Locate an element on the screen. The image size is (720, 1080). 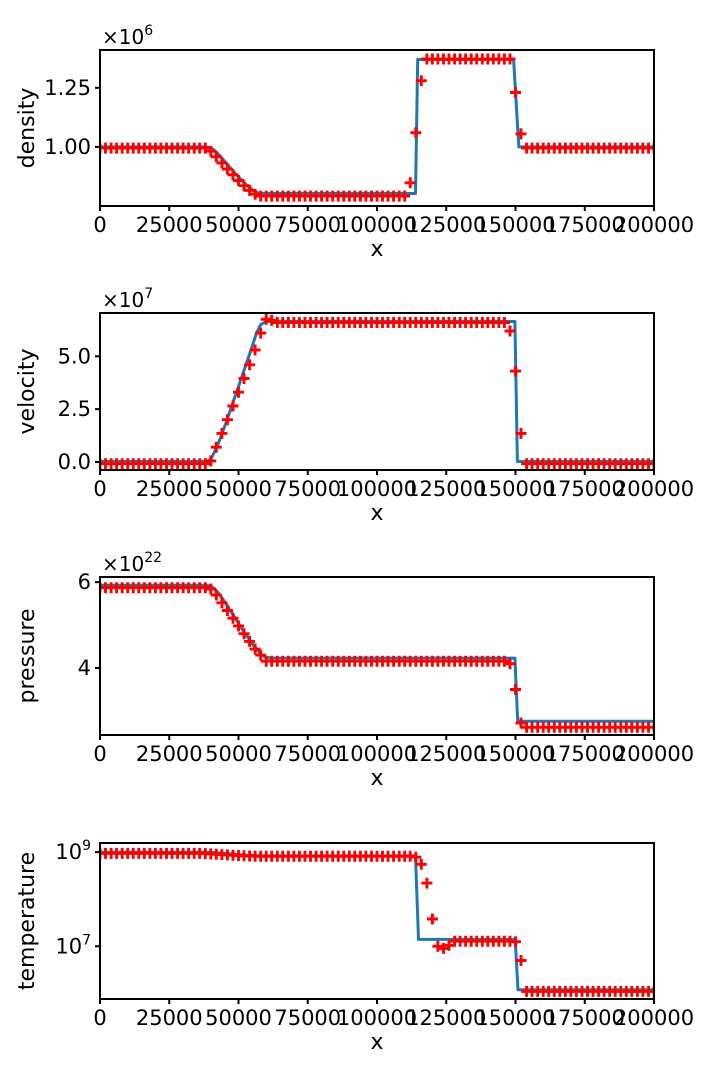
y-tick-label: 5.0 is located at coordinates (74, 356).